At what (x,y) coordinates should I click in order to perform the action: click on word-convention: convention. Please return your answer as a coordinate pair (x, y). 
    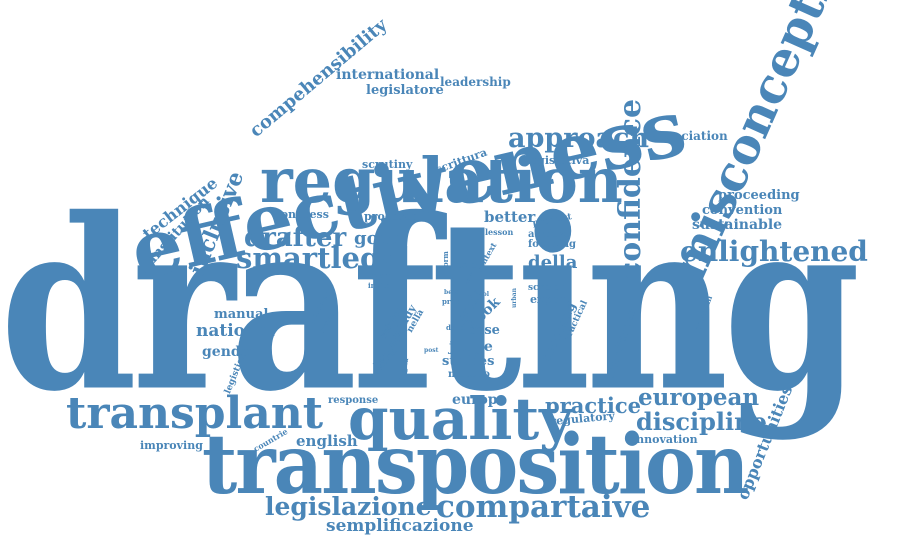
    Looking at the image, I should click on (742, 210).